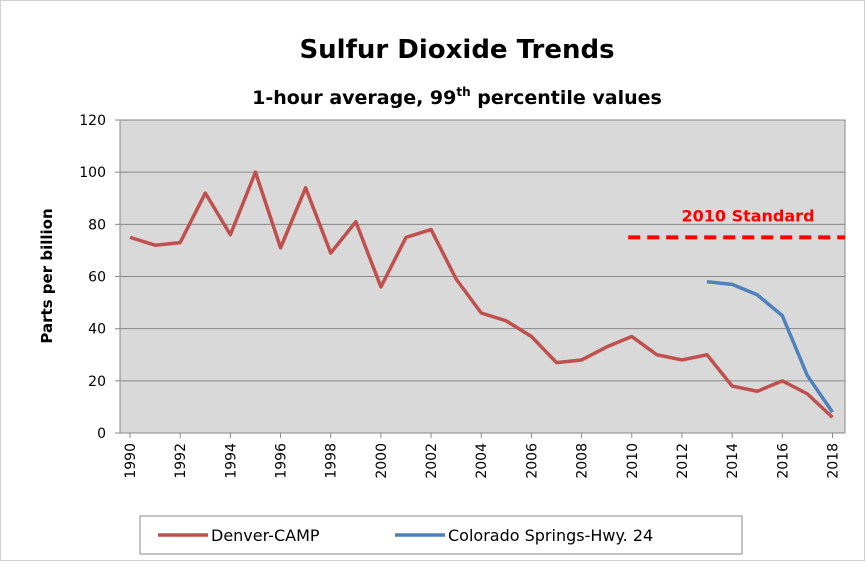 The height and width of the screenshot is (565, 865). I want to click on y-tick-label: 20, so click(97, 382).